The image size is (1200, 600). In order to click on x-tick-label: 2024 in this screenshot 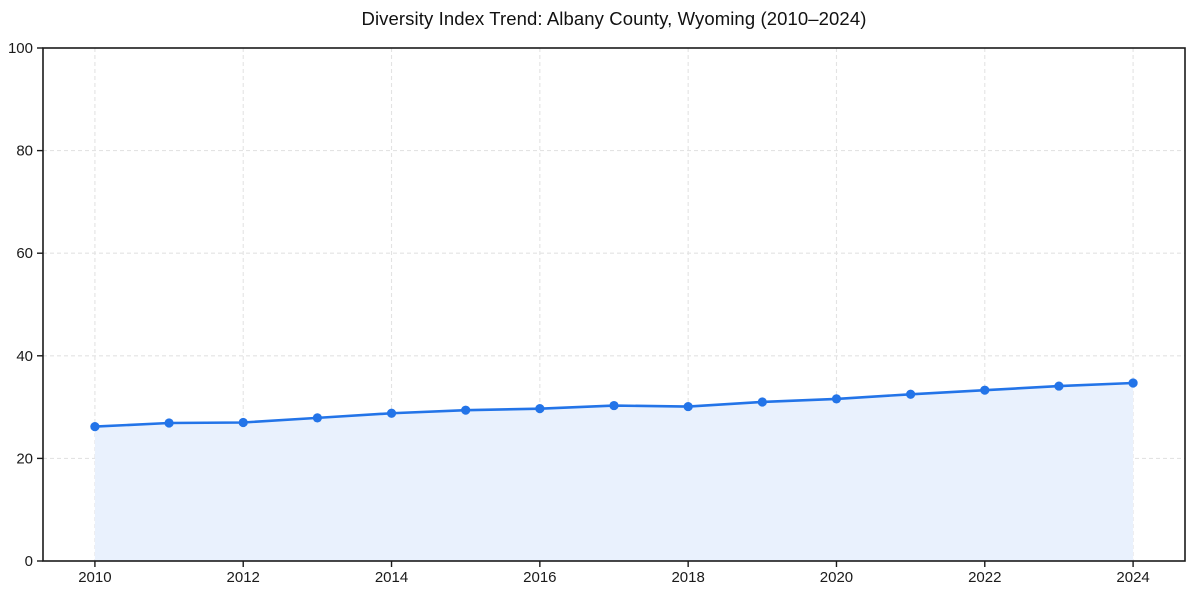, I will do `click(1132, 577)`.